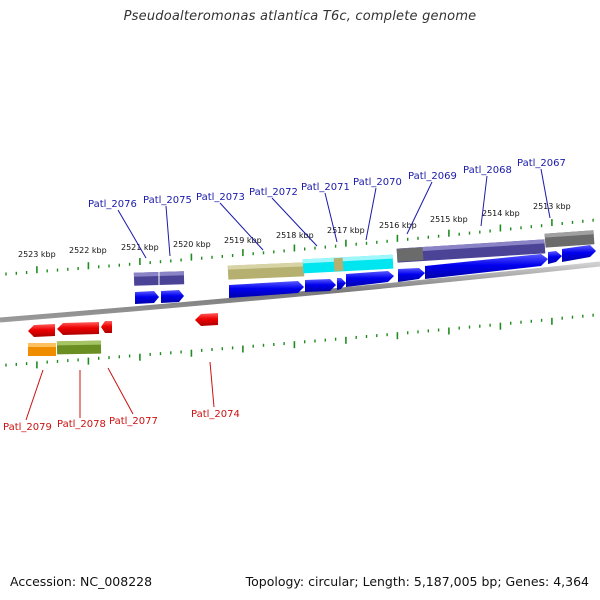 The width and height of the screenshot is (600, 600). I want to click on forward-feature-bars, so click(364, 258).